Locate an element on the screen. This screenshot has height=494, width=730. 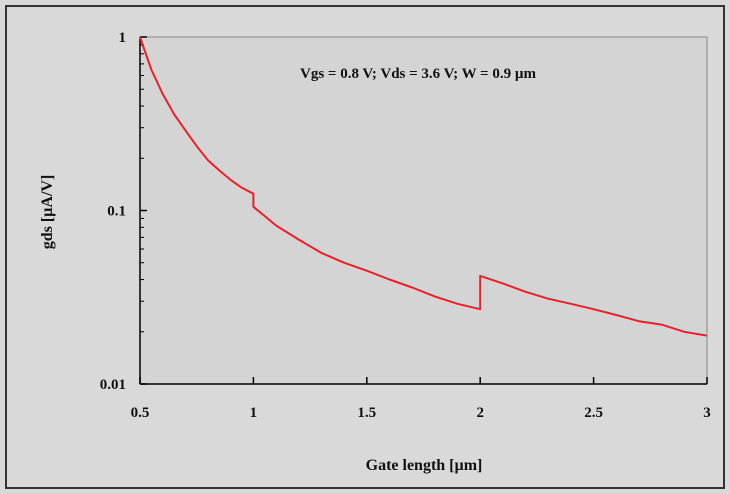
y-tick-label: 0.1 is located at coordinates (116, 212).